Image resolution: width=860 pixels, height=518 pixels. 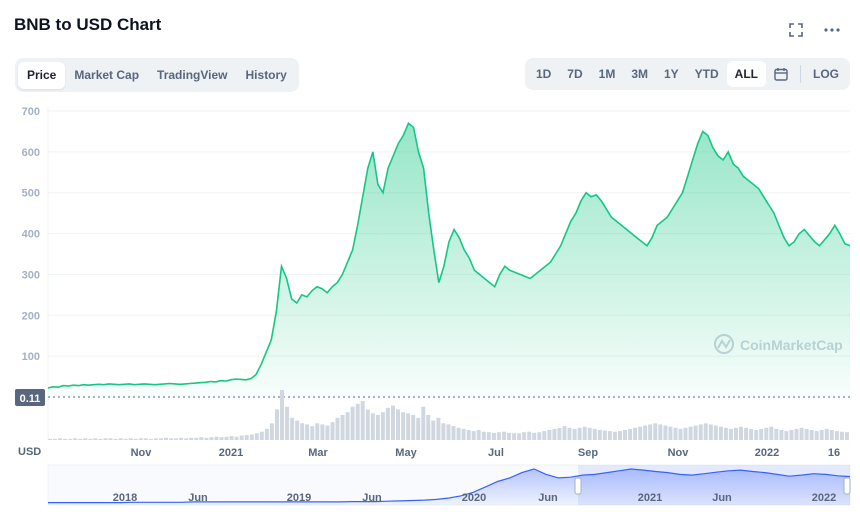 What do you see at coordinates (706, 74) in the screenshot?
I see `range-ytd: YTD` at bounding box center [706, 74].